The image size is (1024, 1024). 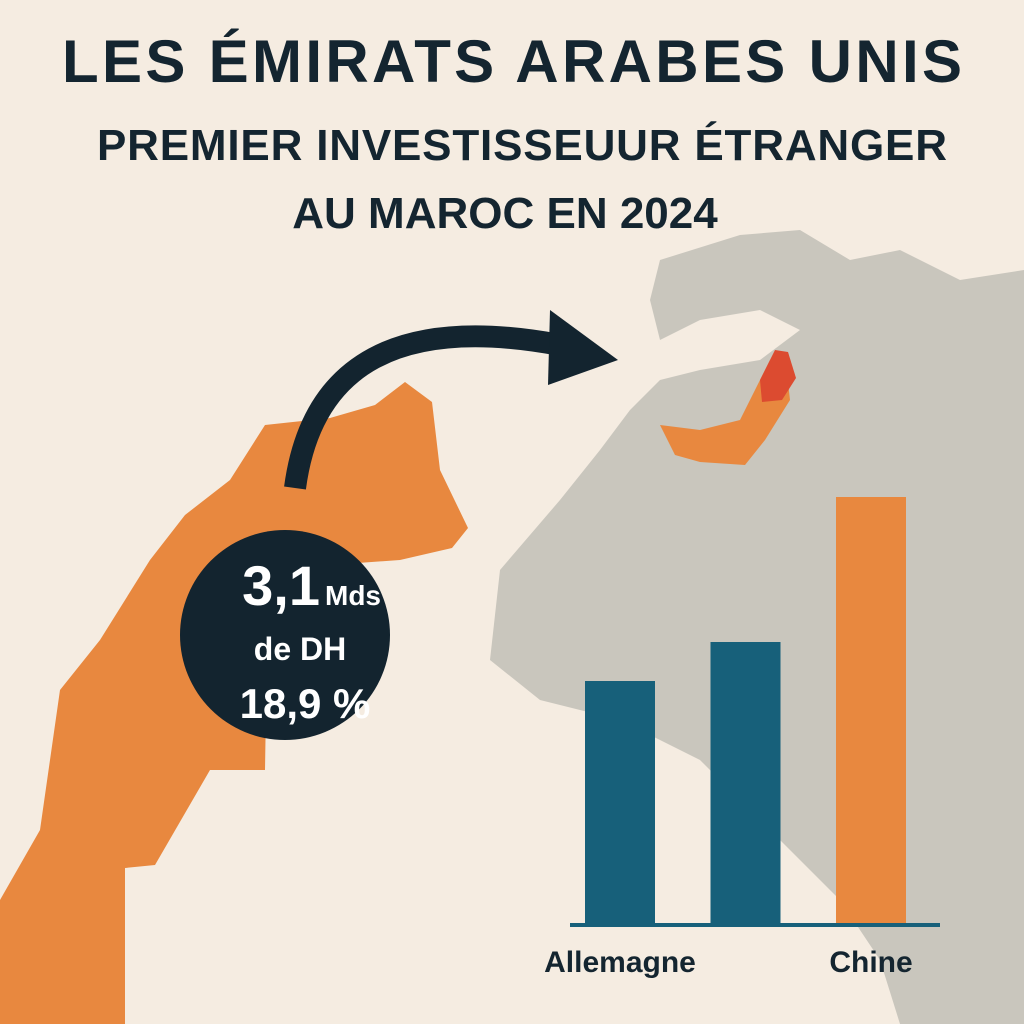 What do you see at coordinates (505, 213) in the screenshot?
I see `subtitle-line: AU MAROC EN 2024` at bounding box center [505, 213].